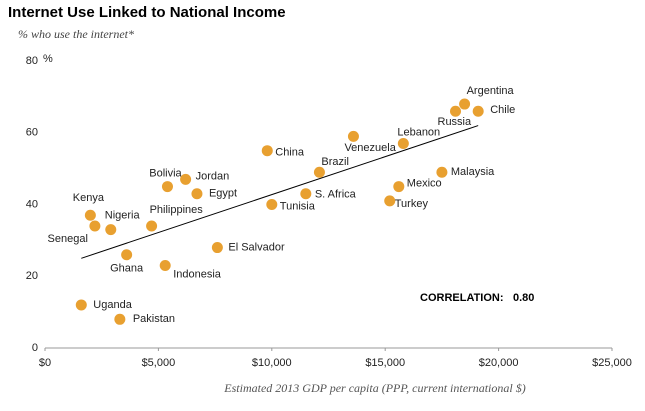 This screenshot has width=645, height=411. What do you see at coordinates (154, 319) in the screenshot?
I see `point-label: Pakistan` at bounding box center [154, 319].